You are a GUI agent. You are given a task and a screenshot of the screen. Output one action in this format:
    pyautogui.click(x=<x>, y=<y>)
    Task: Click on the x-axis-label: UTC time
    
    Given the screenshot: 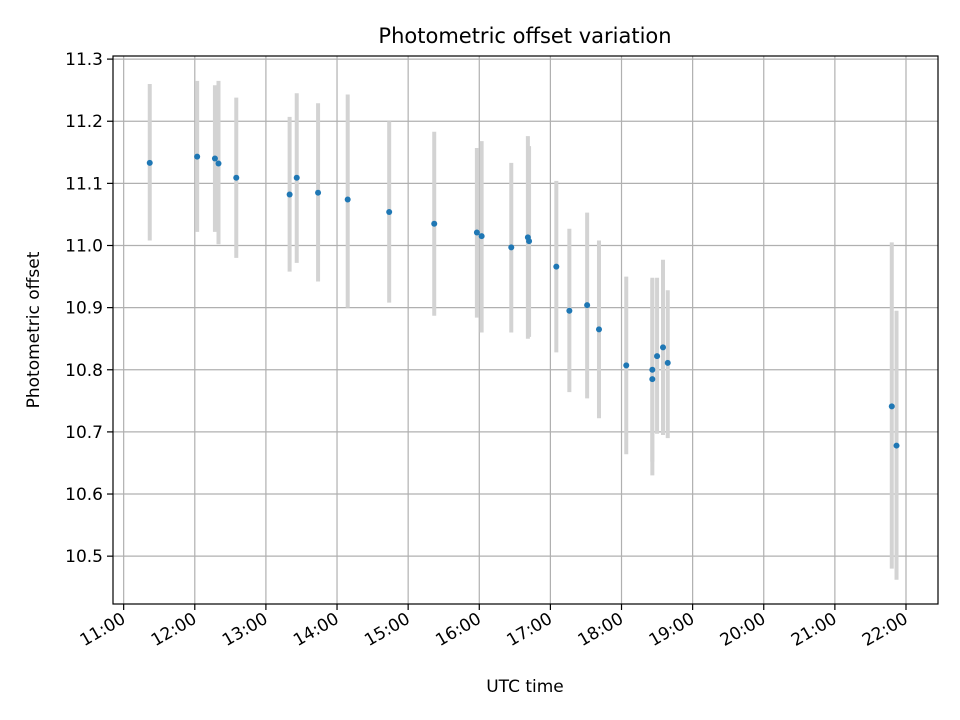 What is the action you would take?
    pyautogui.click(x=525, y=687)
    